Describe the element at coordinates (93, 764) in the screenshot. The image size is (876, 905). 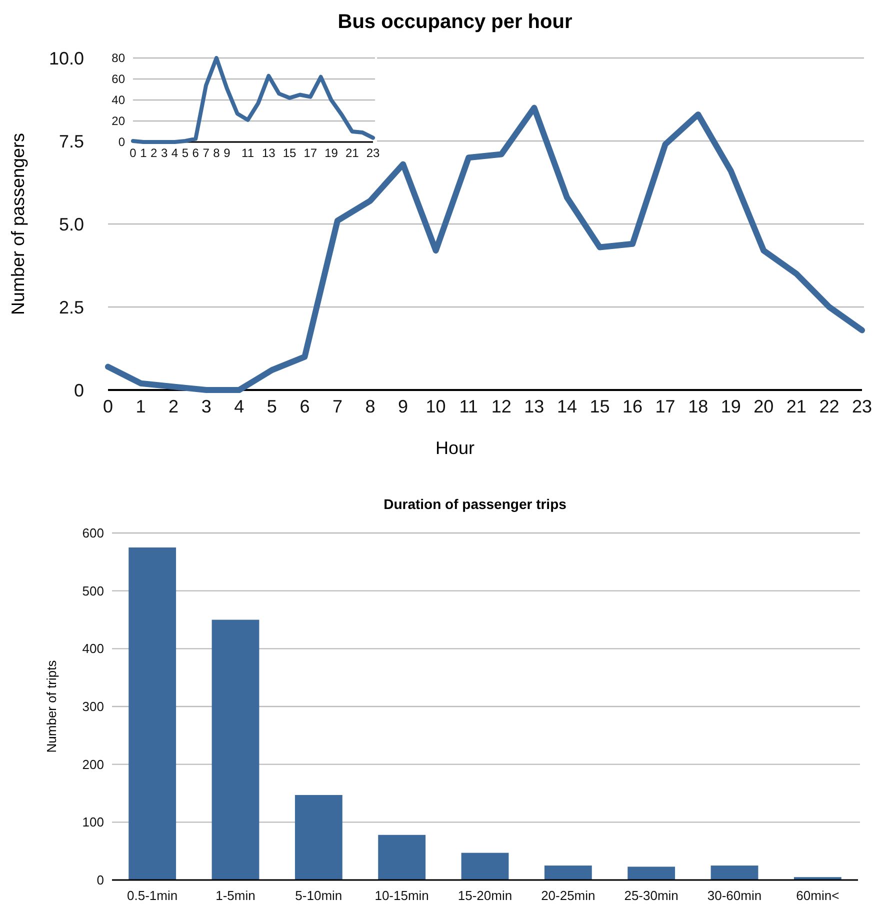
I see `y-tick-label: 200` at that location.